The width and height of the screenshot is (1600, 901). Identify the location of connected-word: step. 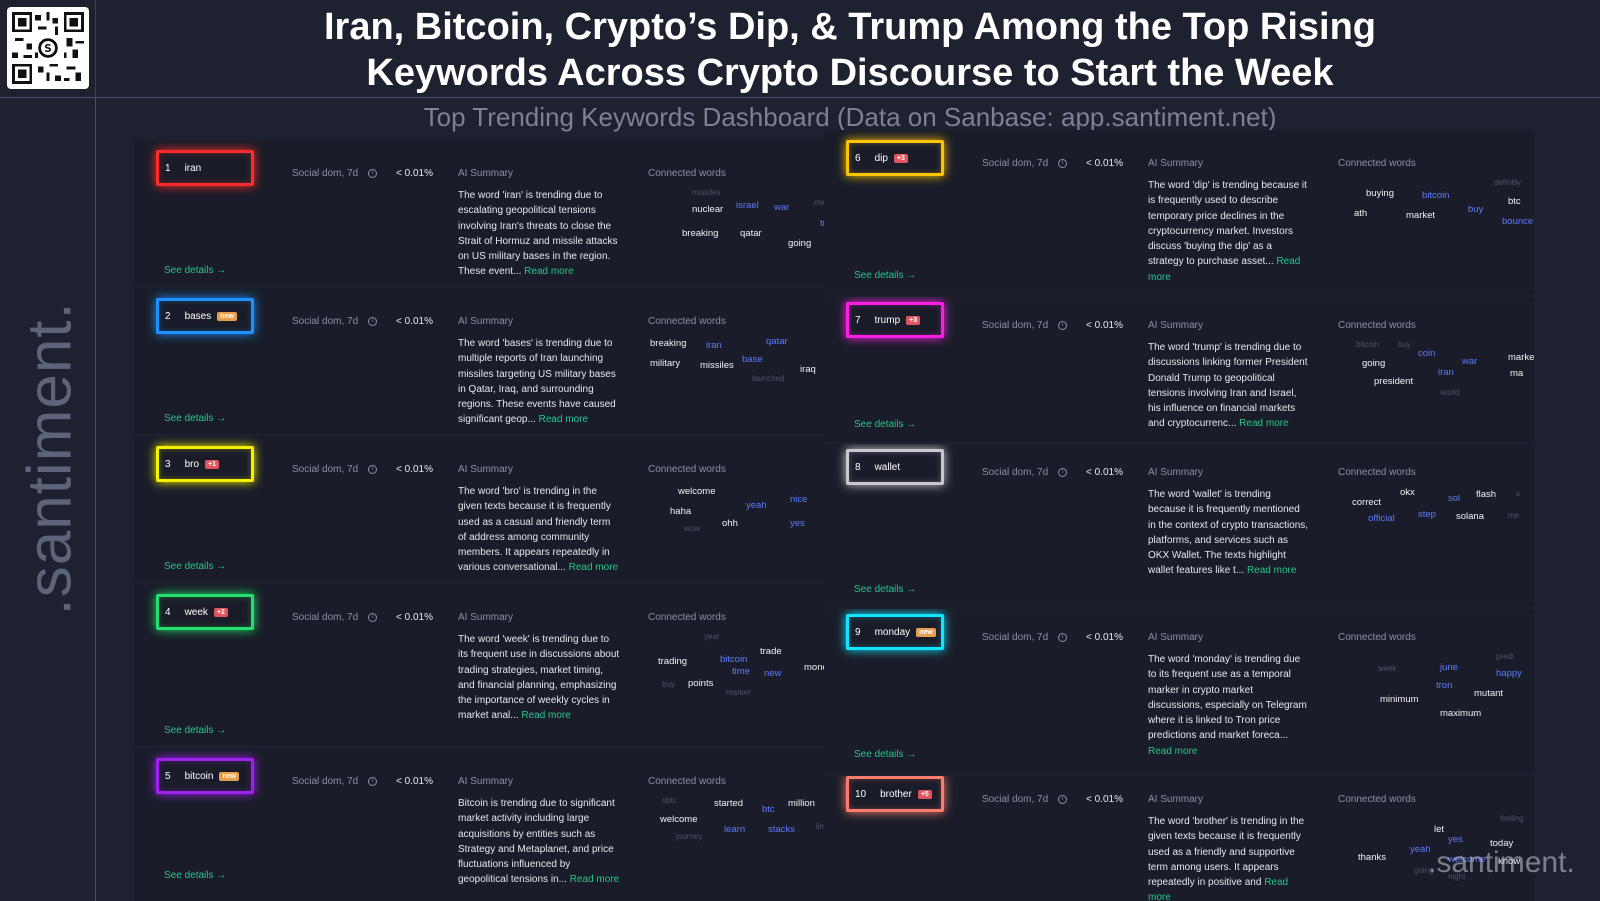
(1427, 514).